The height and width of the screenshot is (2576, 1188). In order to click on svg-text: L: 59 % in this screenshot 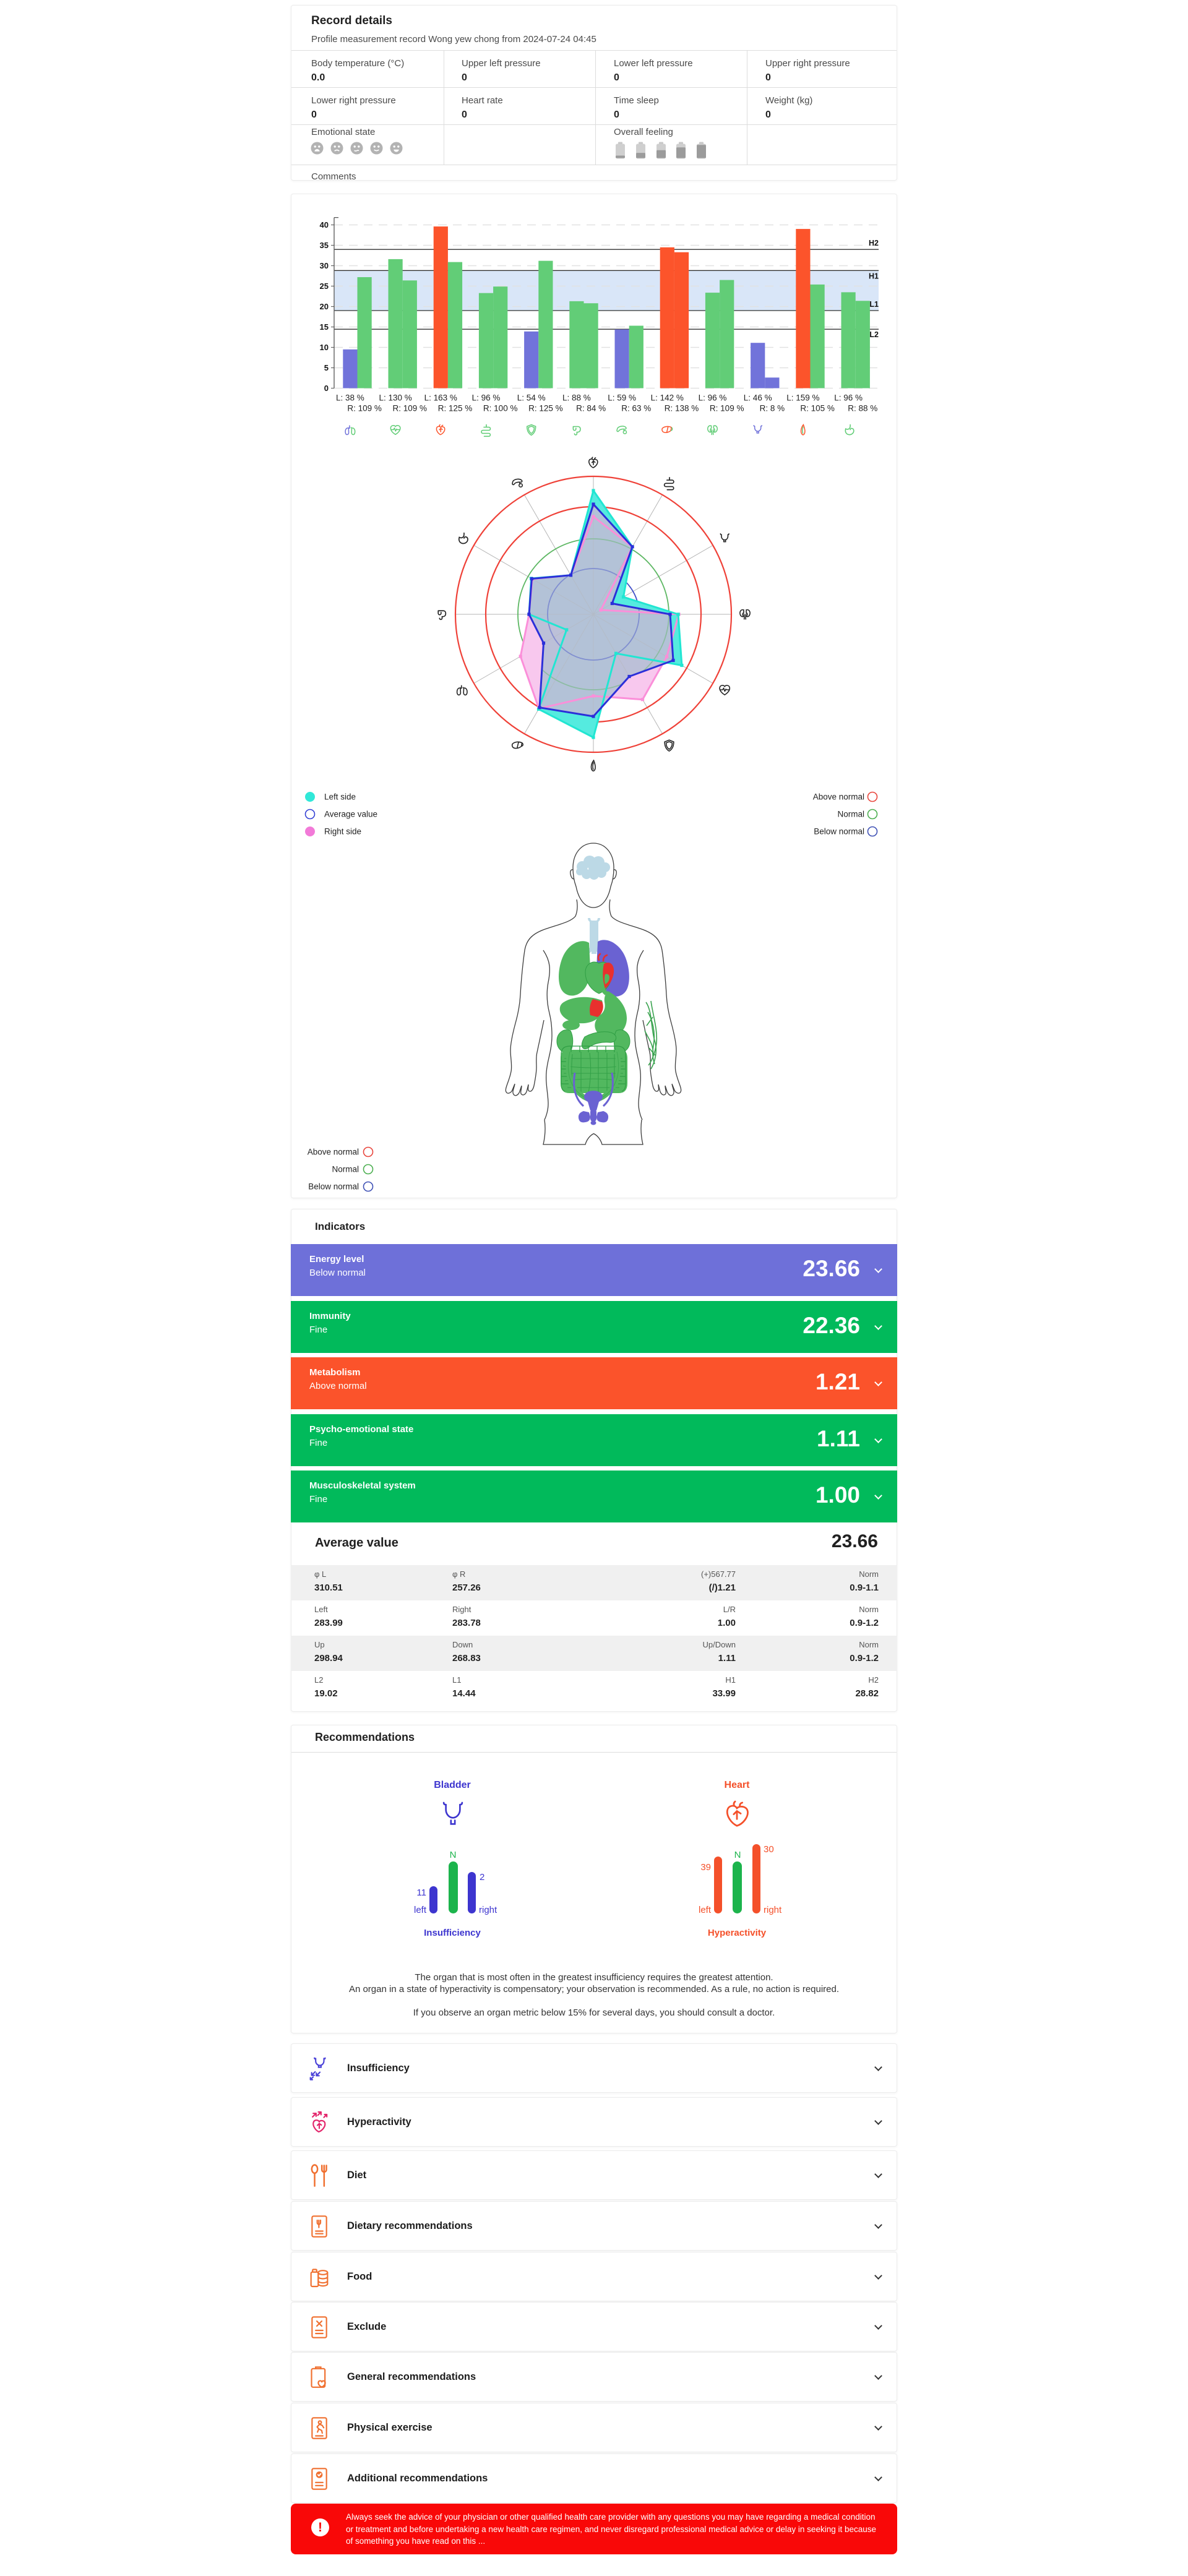, I will do `click(622, 398)`.